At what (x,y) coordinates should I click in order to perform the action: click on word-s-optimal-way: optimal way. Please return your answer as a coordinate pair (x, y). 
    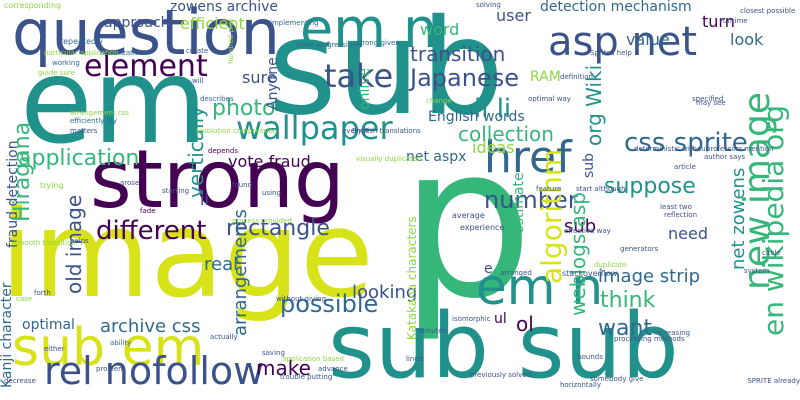
    Looking at the image, I should click on (549, 99).